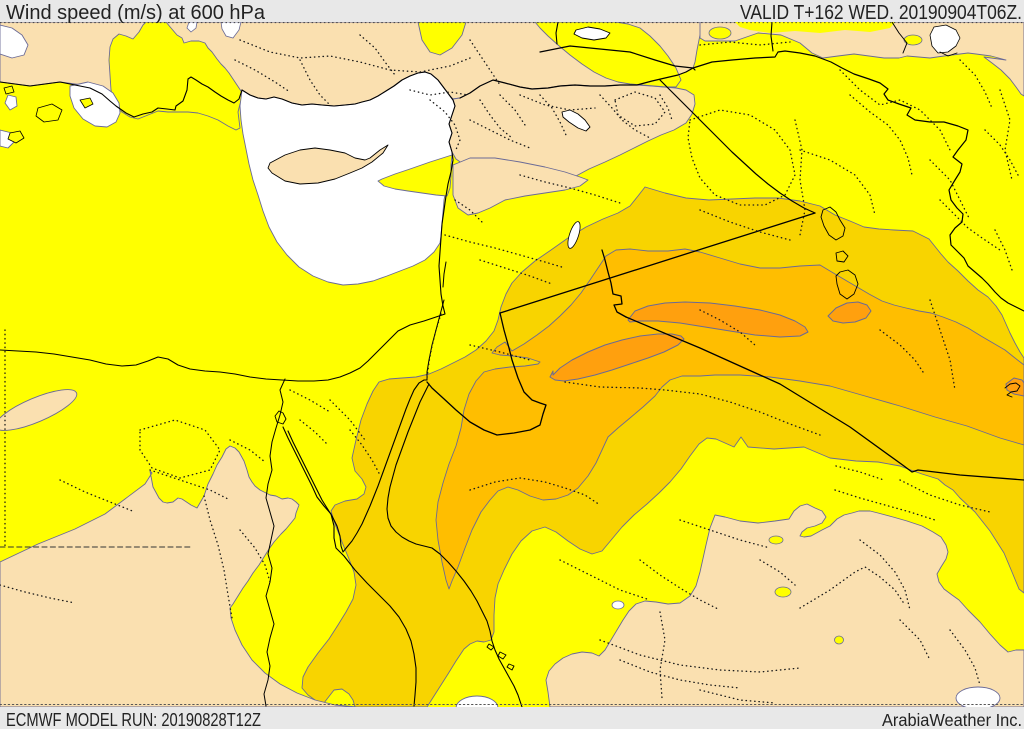  What do you see at coordinates (881, 13) in the screenshot?
I see `svg-text: VALID T+162 WED. 20190904T06Z.` at bounding box center [881, 13].